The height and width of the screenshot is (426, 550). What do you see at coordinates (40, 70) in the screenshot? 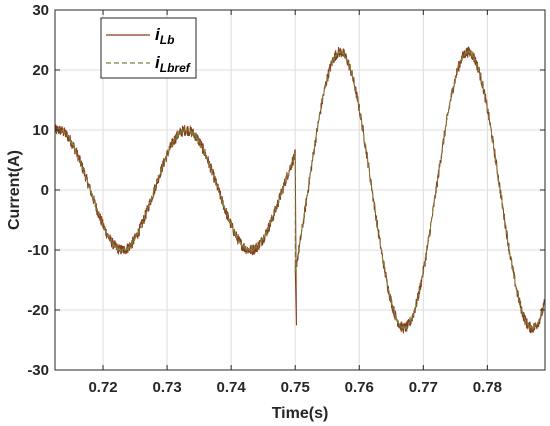
I see `y-tick-label: 20` at bounding box center [40, 70].